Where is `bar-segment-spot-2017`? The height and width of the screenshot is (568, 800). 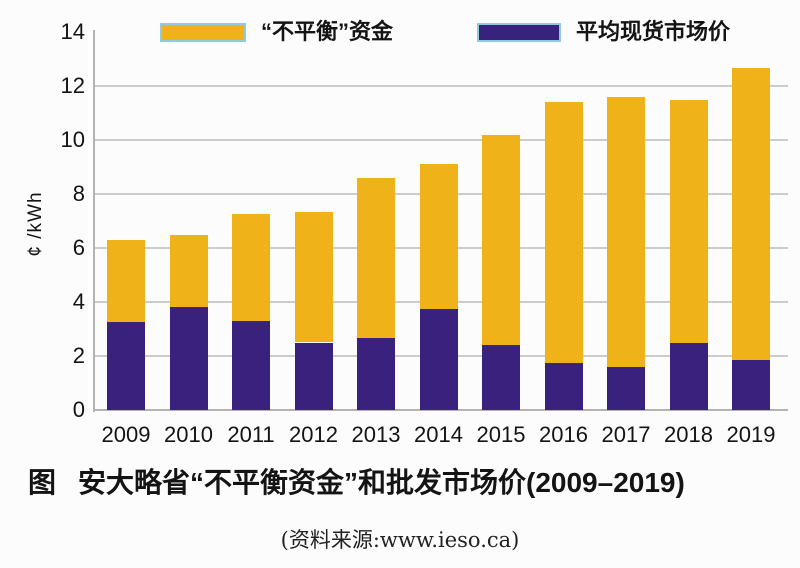 bar-segment-spot-2017 is located at coordinates (626, 388).